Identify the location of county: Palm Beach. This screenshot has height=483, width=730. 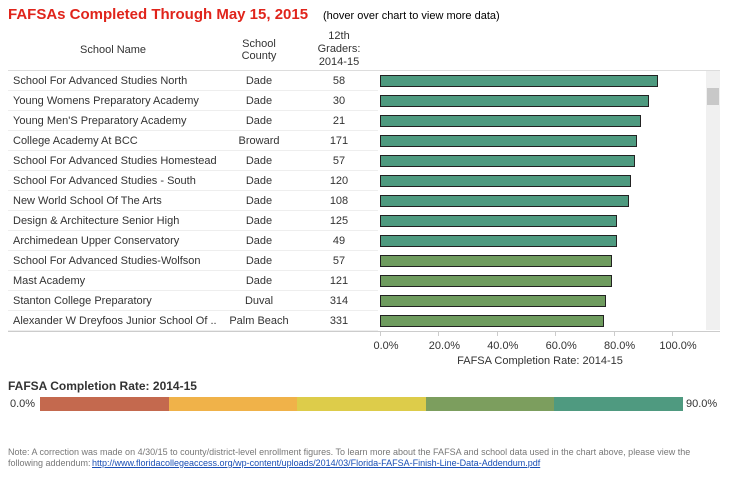
(259, 321).